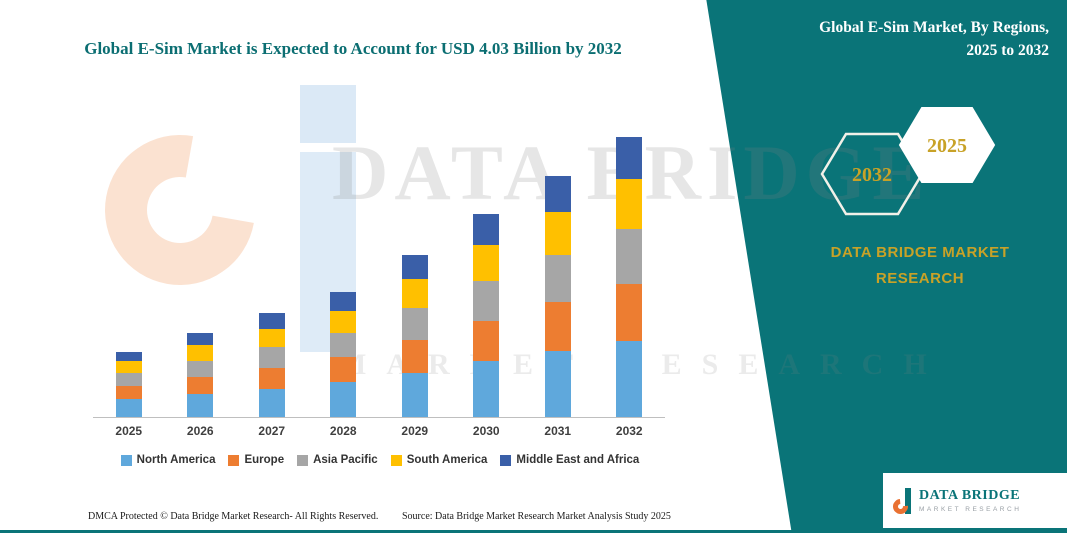 This screenshot has width=1067, height=533. I want to click on bar-column-2031, so click(558, 271).